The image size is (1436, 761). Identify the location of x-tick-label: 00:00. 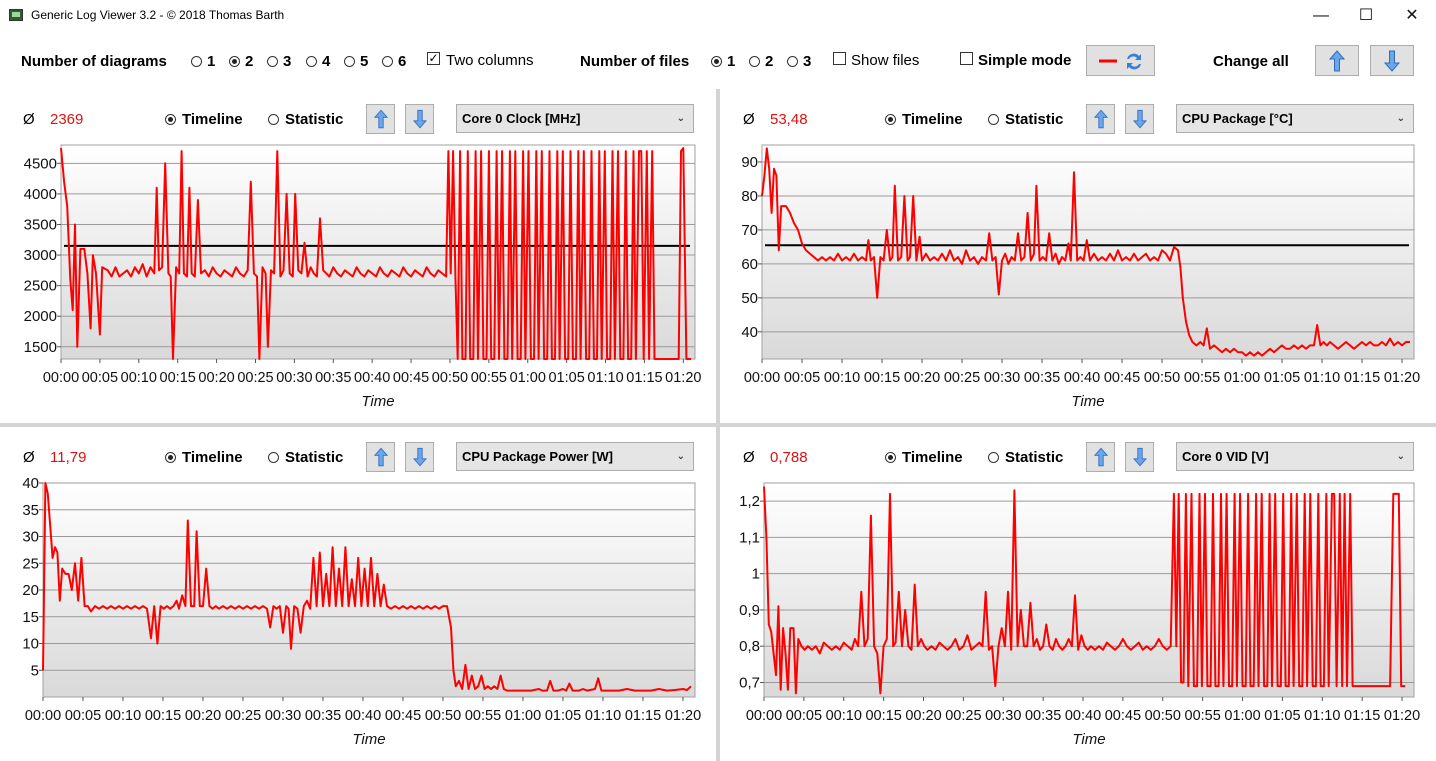
(43, 716).